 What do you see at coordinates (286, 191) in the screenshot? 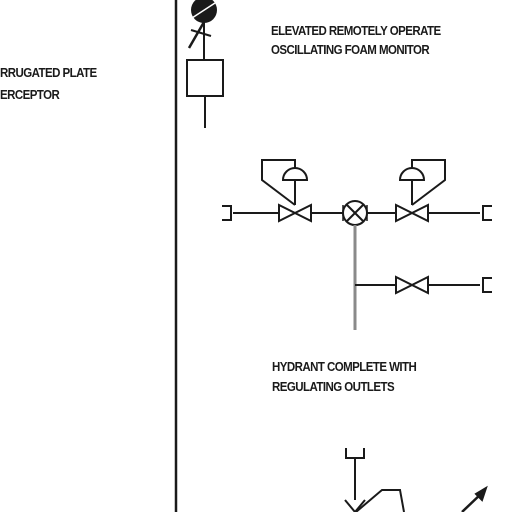
I see `left-control-valve-icon` at bounding box center [286, 191].